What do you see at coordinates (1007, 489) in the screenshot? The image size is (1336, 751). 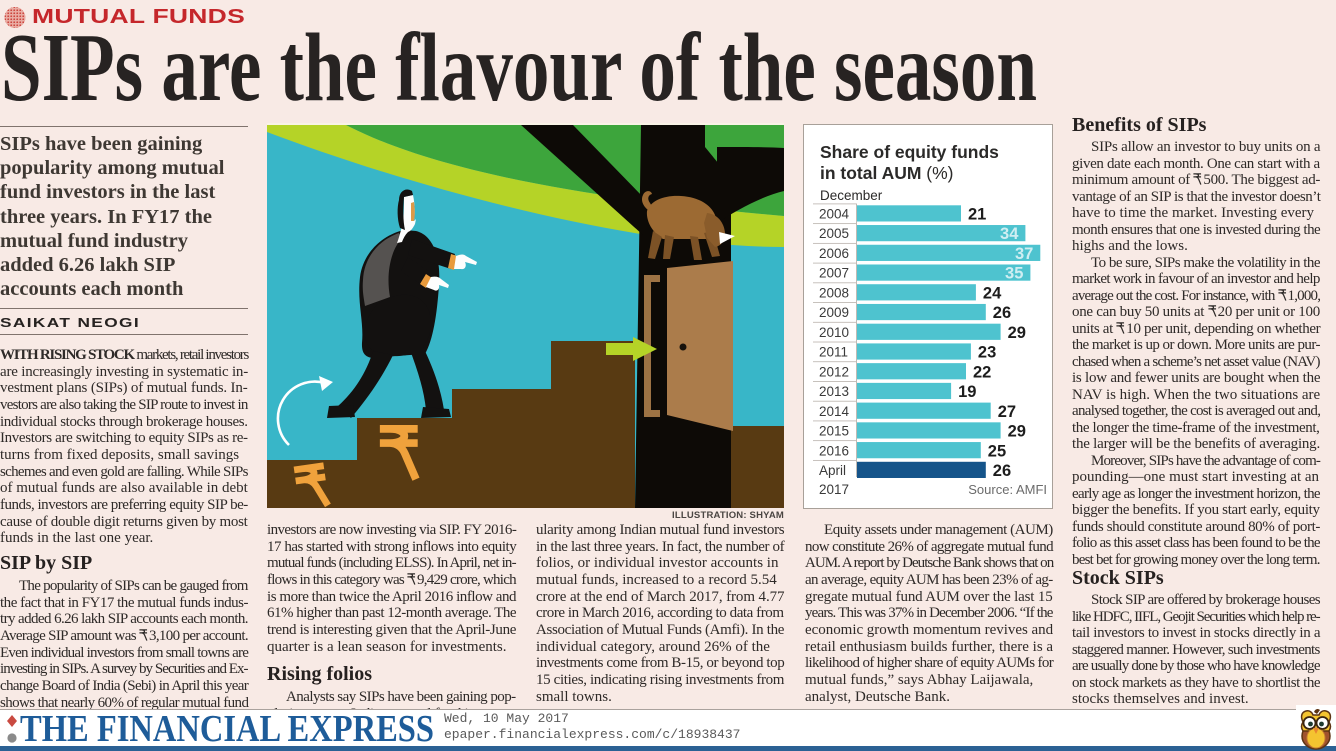 I see `svg-text: Source: AMFI` at bounding box center [1007, 489].